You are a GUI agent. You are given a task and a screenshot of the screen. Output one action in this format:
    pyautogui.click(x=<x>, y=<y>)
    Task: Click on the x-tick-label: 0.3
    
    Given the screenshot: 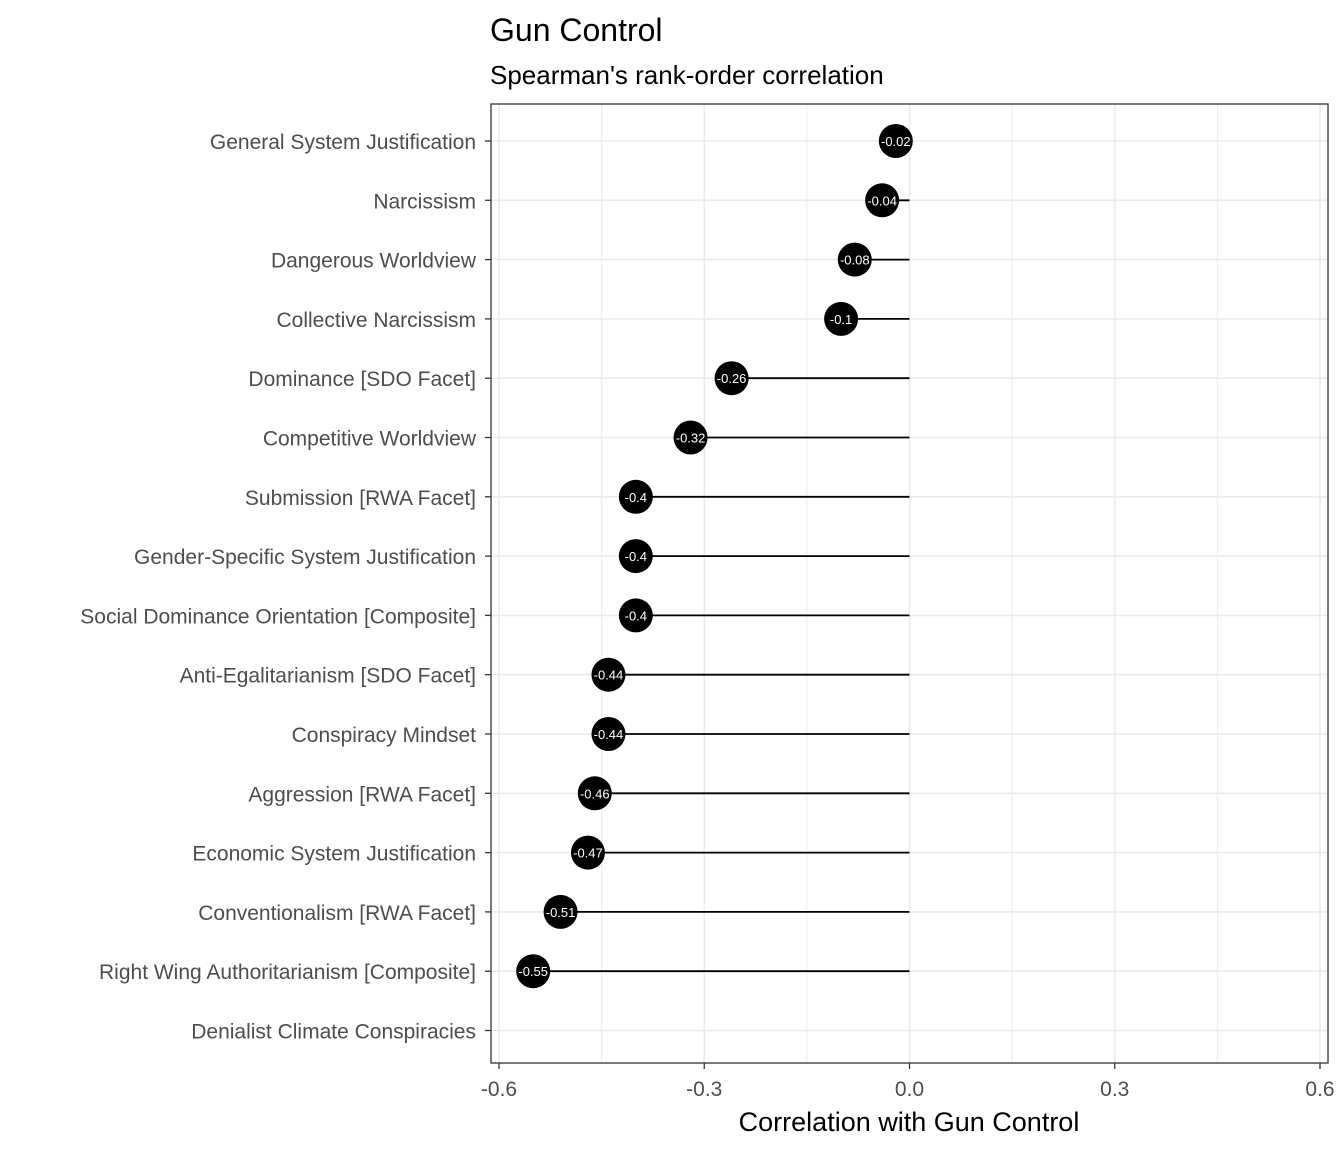 What is the action you would take?
    pyautogui.click(x=1114, y=1089)
    